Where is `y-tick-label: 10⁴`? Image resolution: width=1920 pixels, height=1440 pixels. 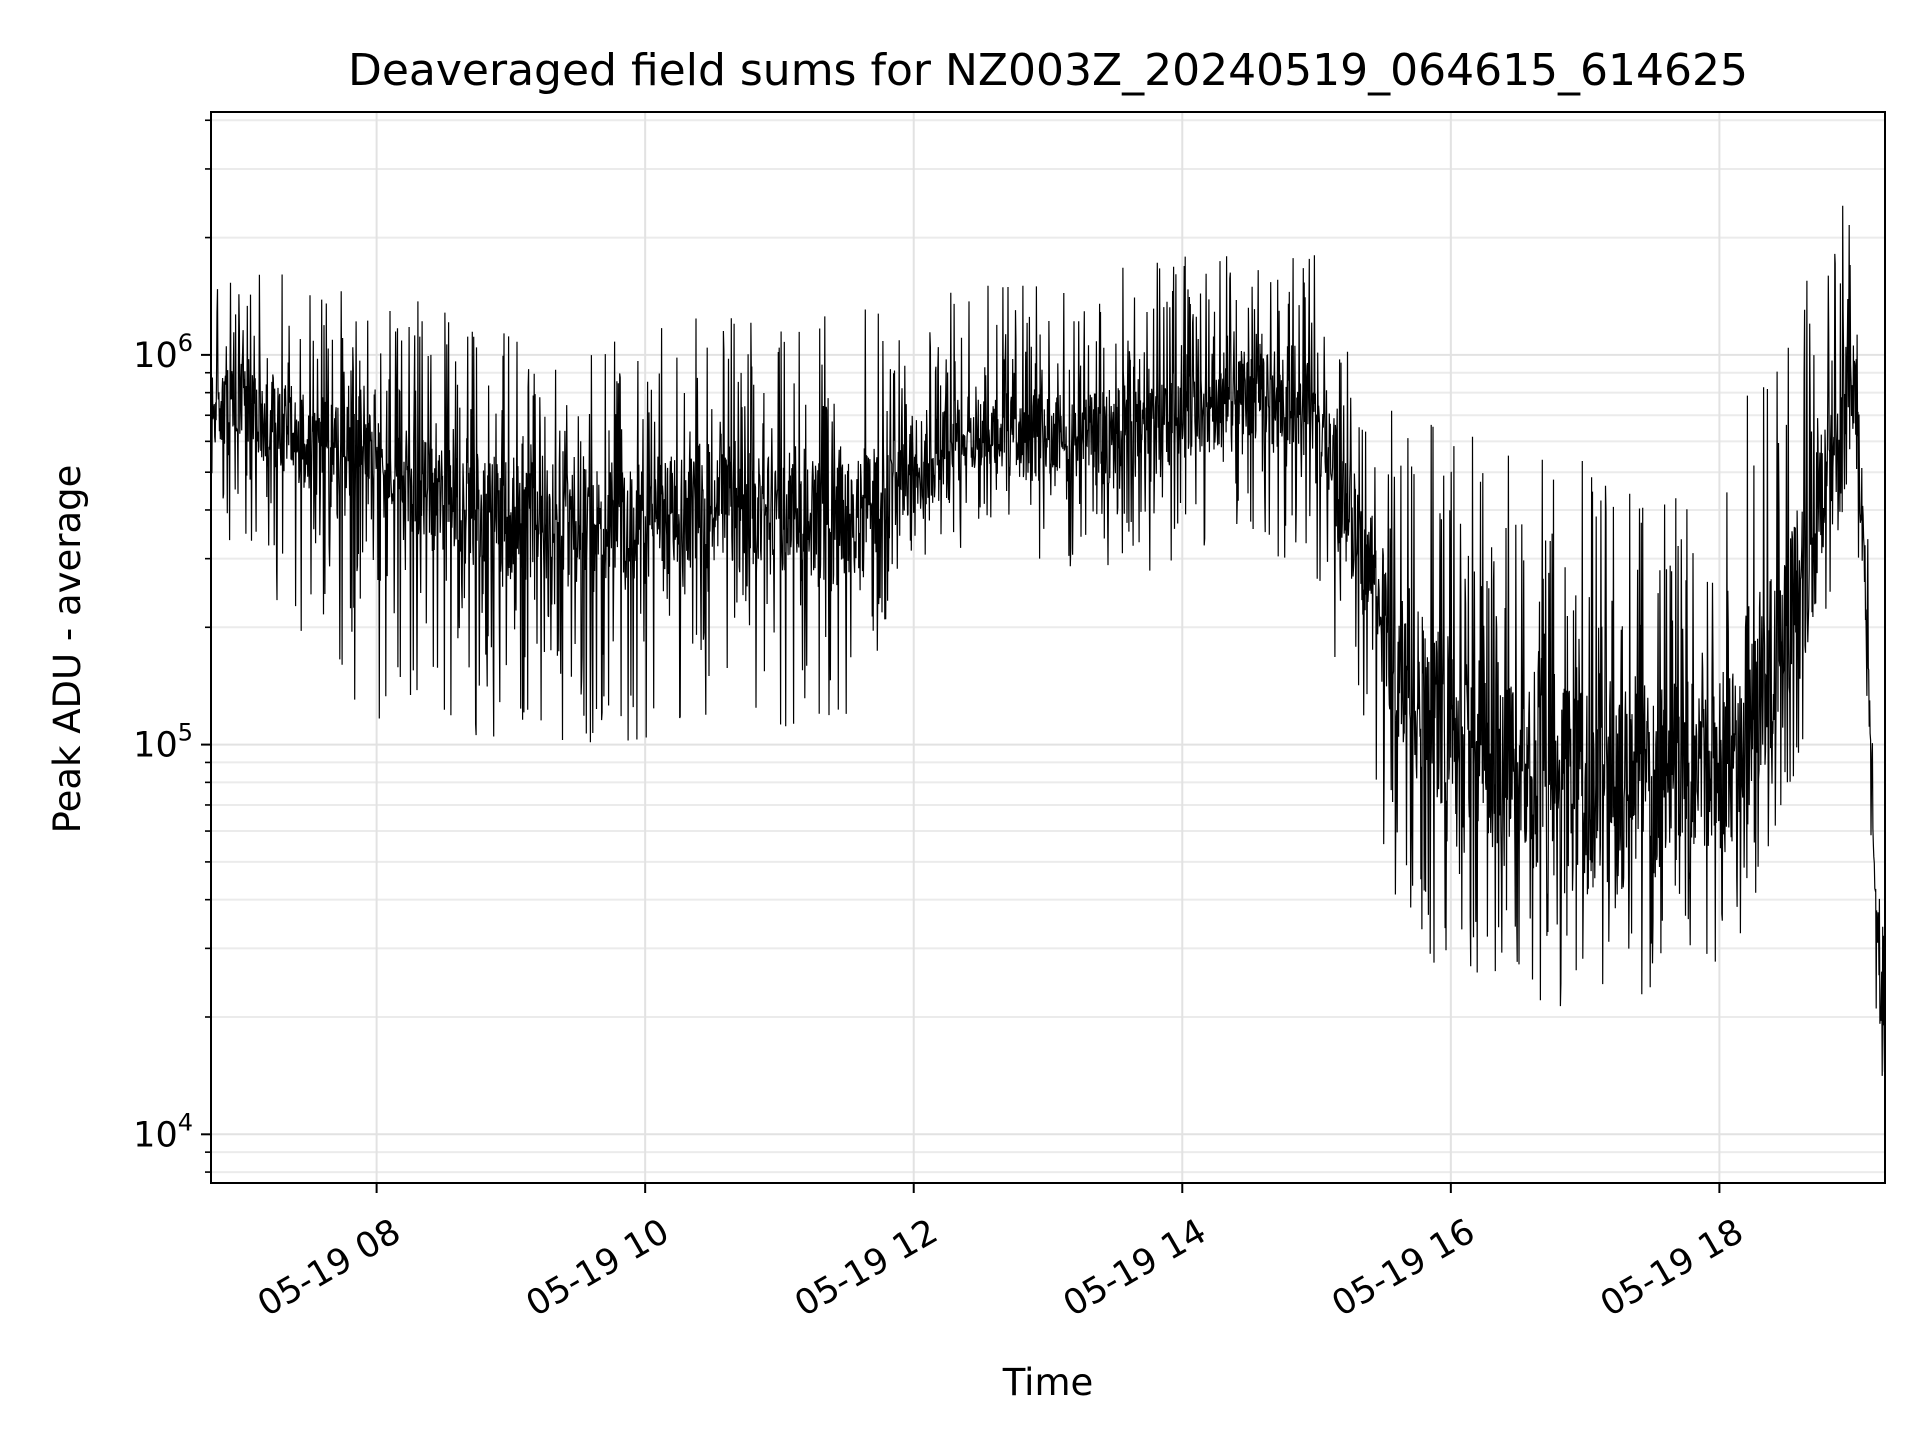 y-tick-label: 10⁴ is located at coordinates (163, 1131).